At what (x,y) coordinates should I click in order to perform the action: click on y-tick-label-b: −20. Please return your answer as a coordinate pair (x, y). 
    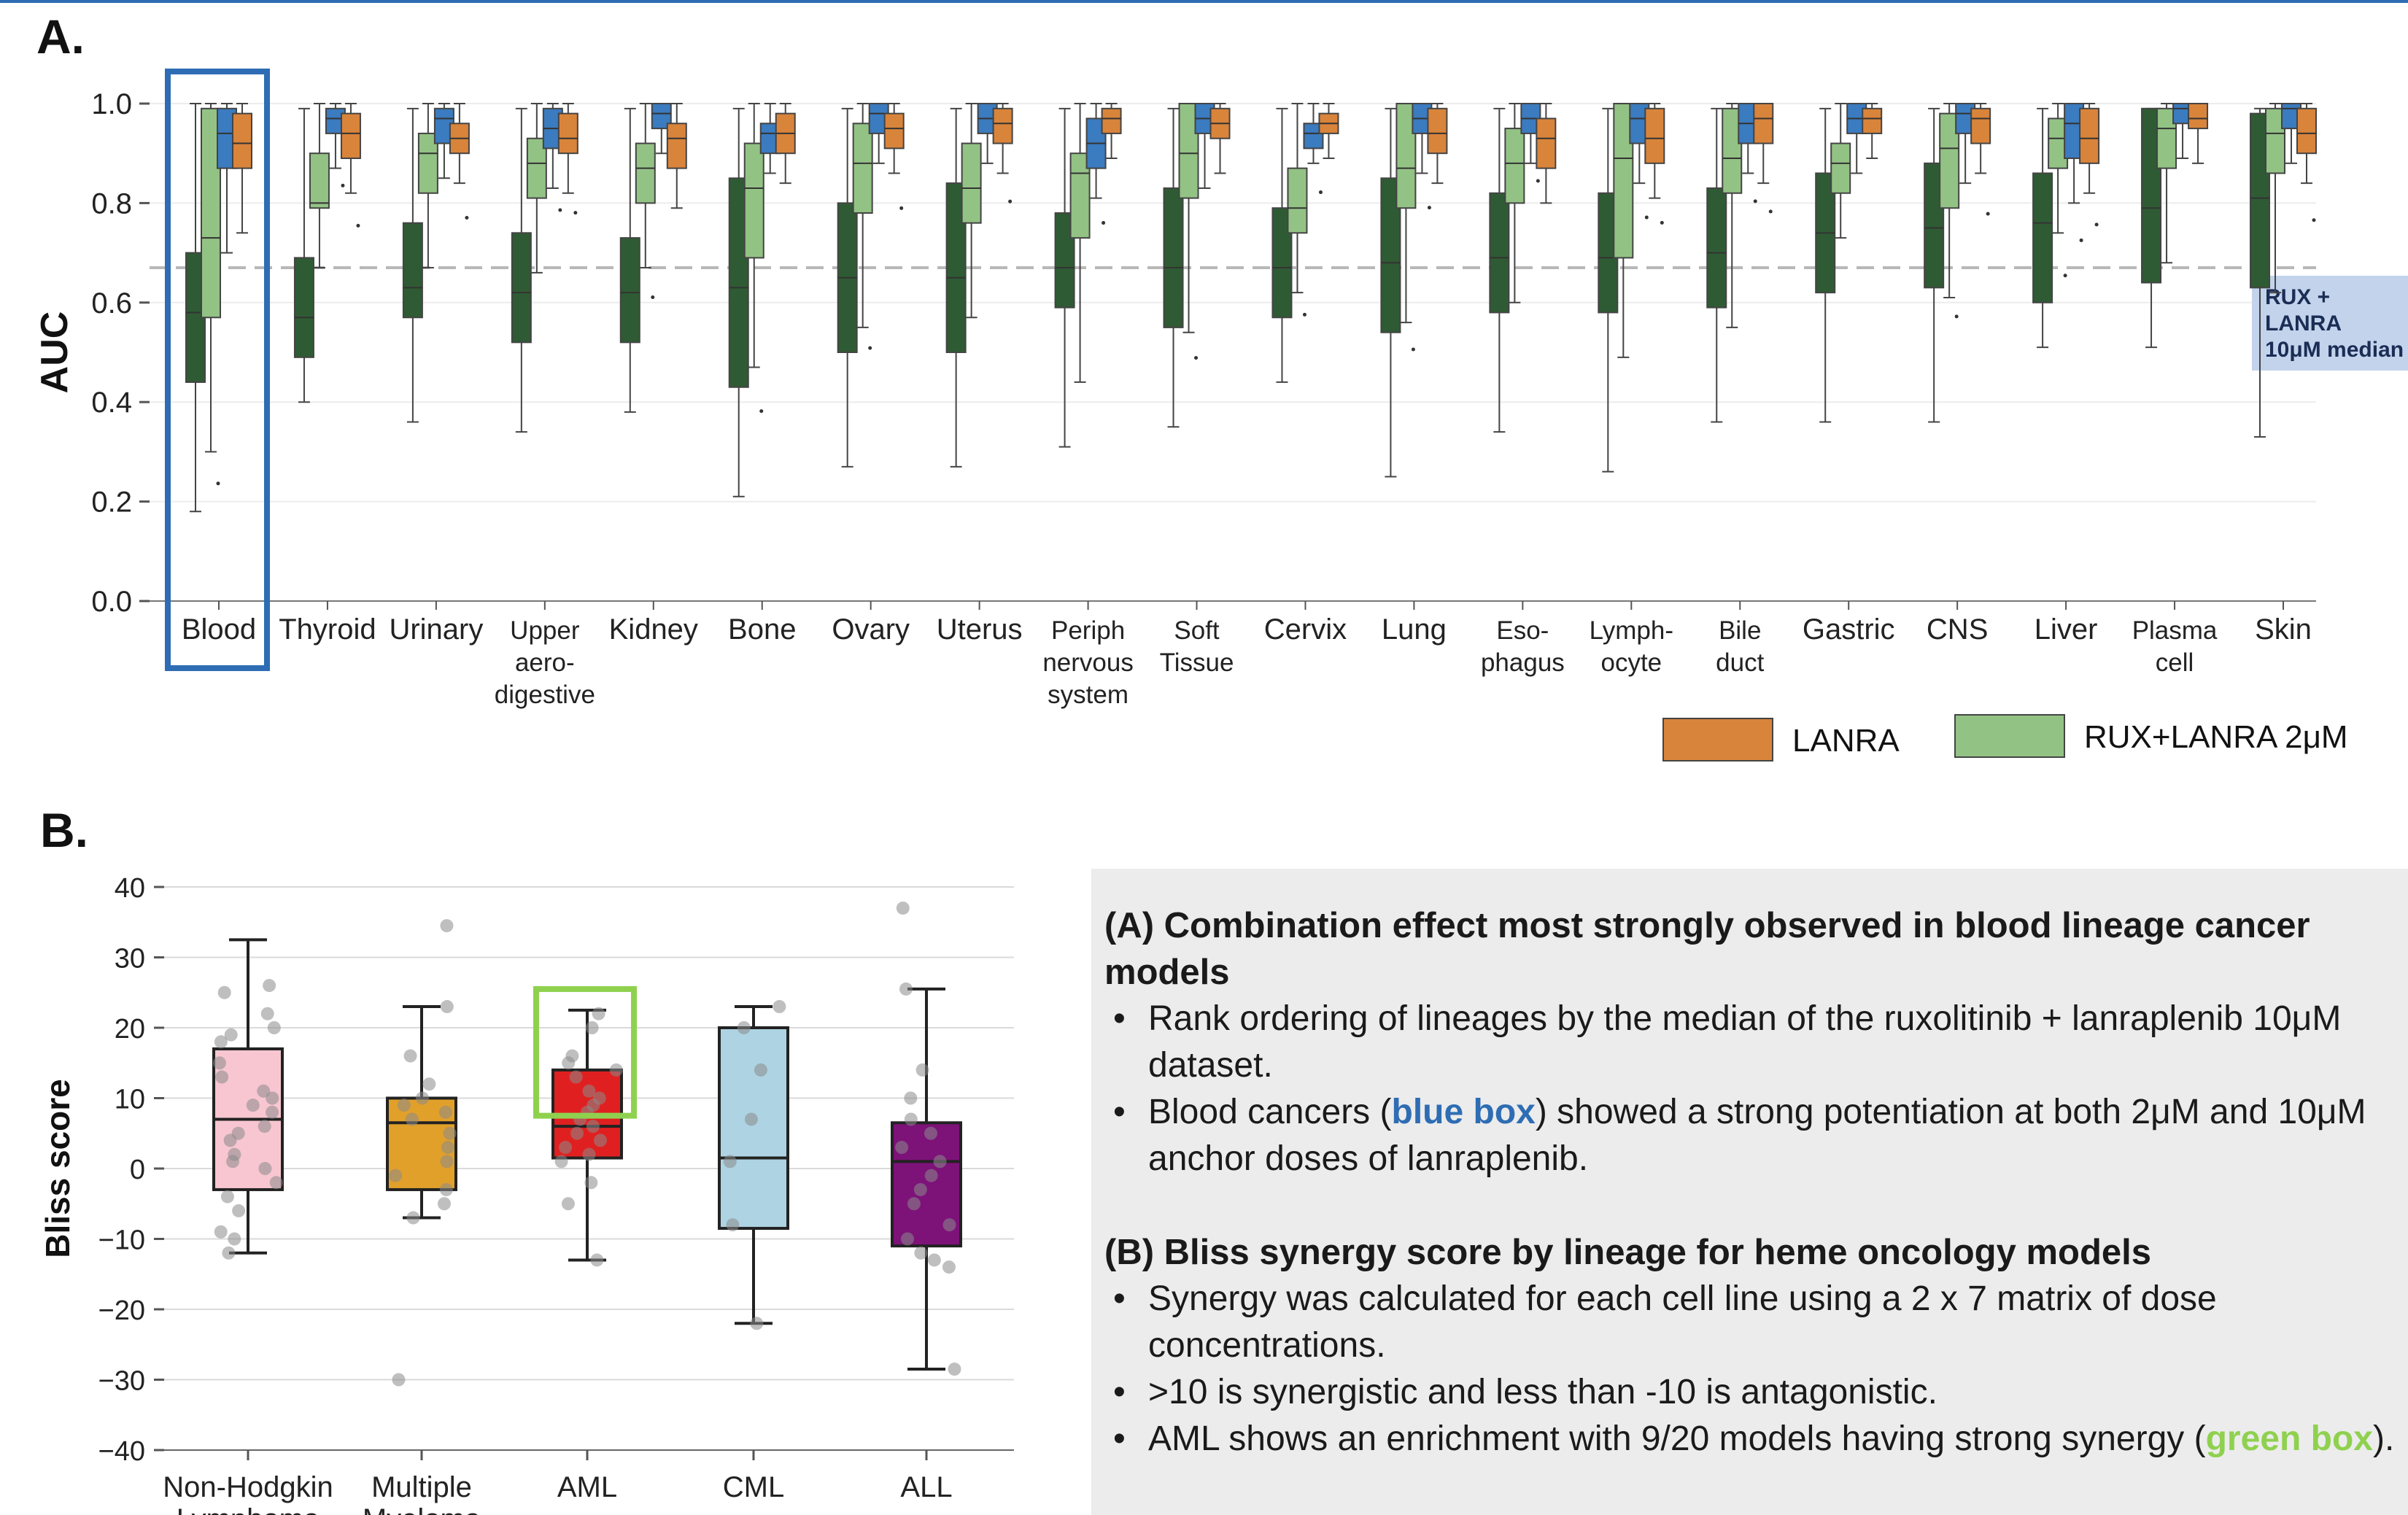
    Looking at the image, I should click on (121, 1310).